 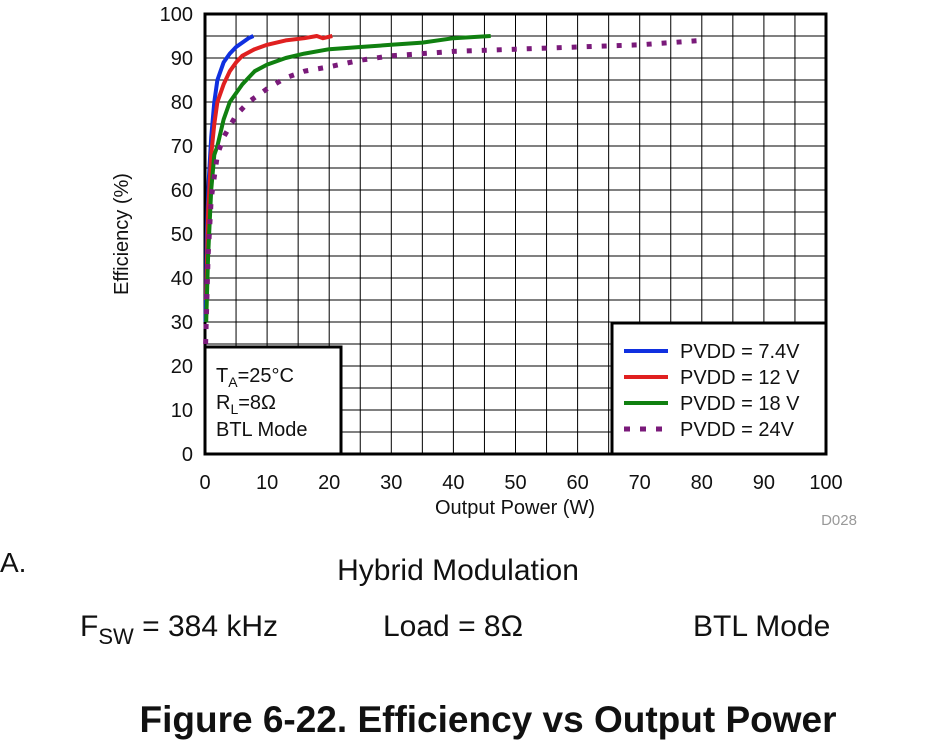 I want to click on panel-label: A., so click(x=13, y=562).